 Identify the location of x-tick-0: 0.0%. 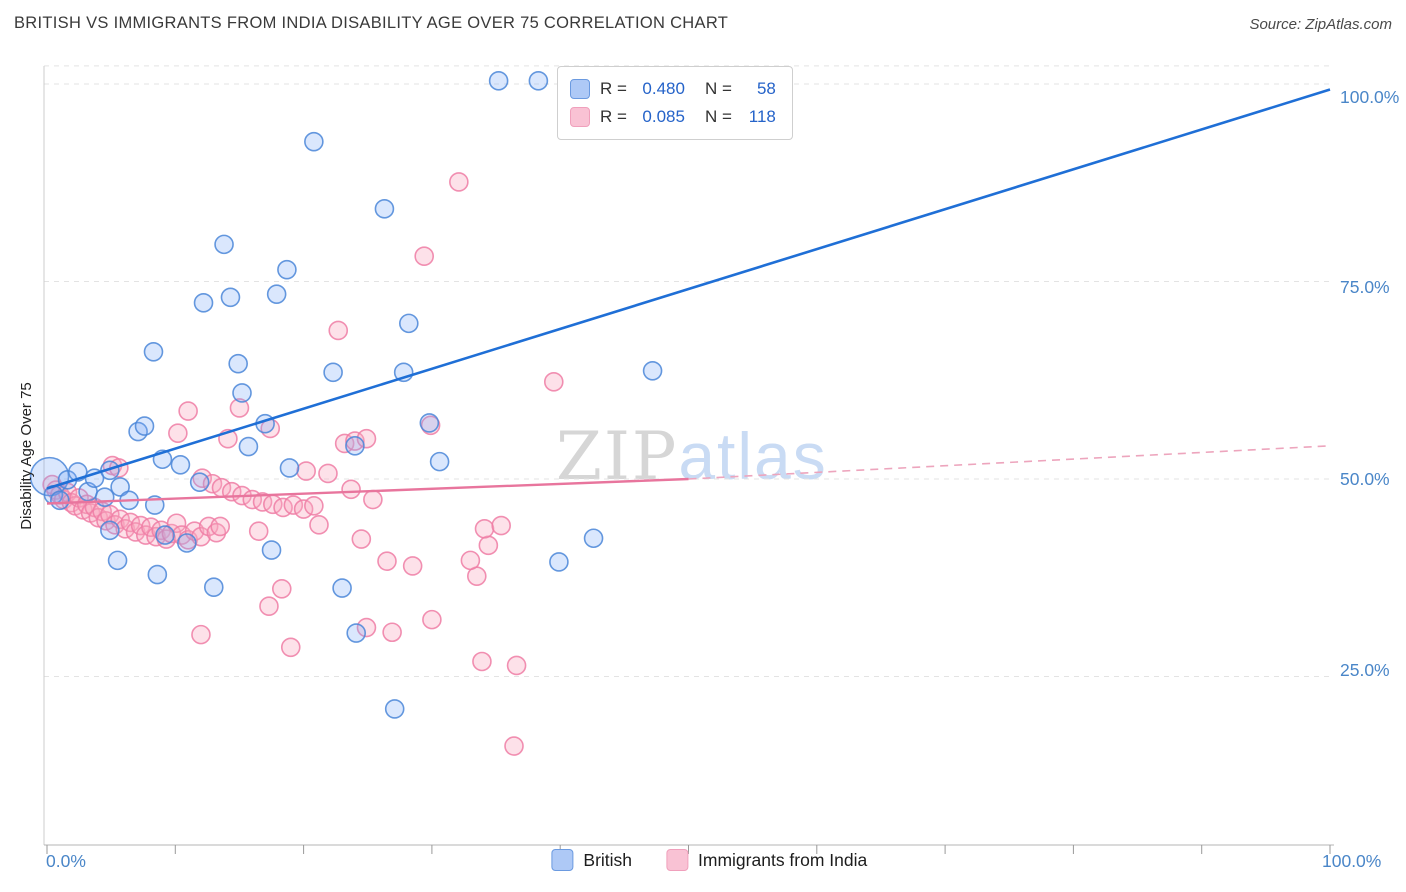
(66, 861).